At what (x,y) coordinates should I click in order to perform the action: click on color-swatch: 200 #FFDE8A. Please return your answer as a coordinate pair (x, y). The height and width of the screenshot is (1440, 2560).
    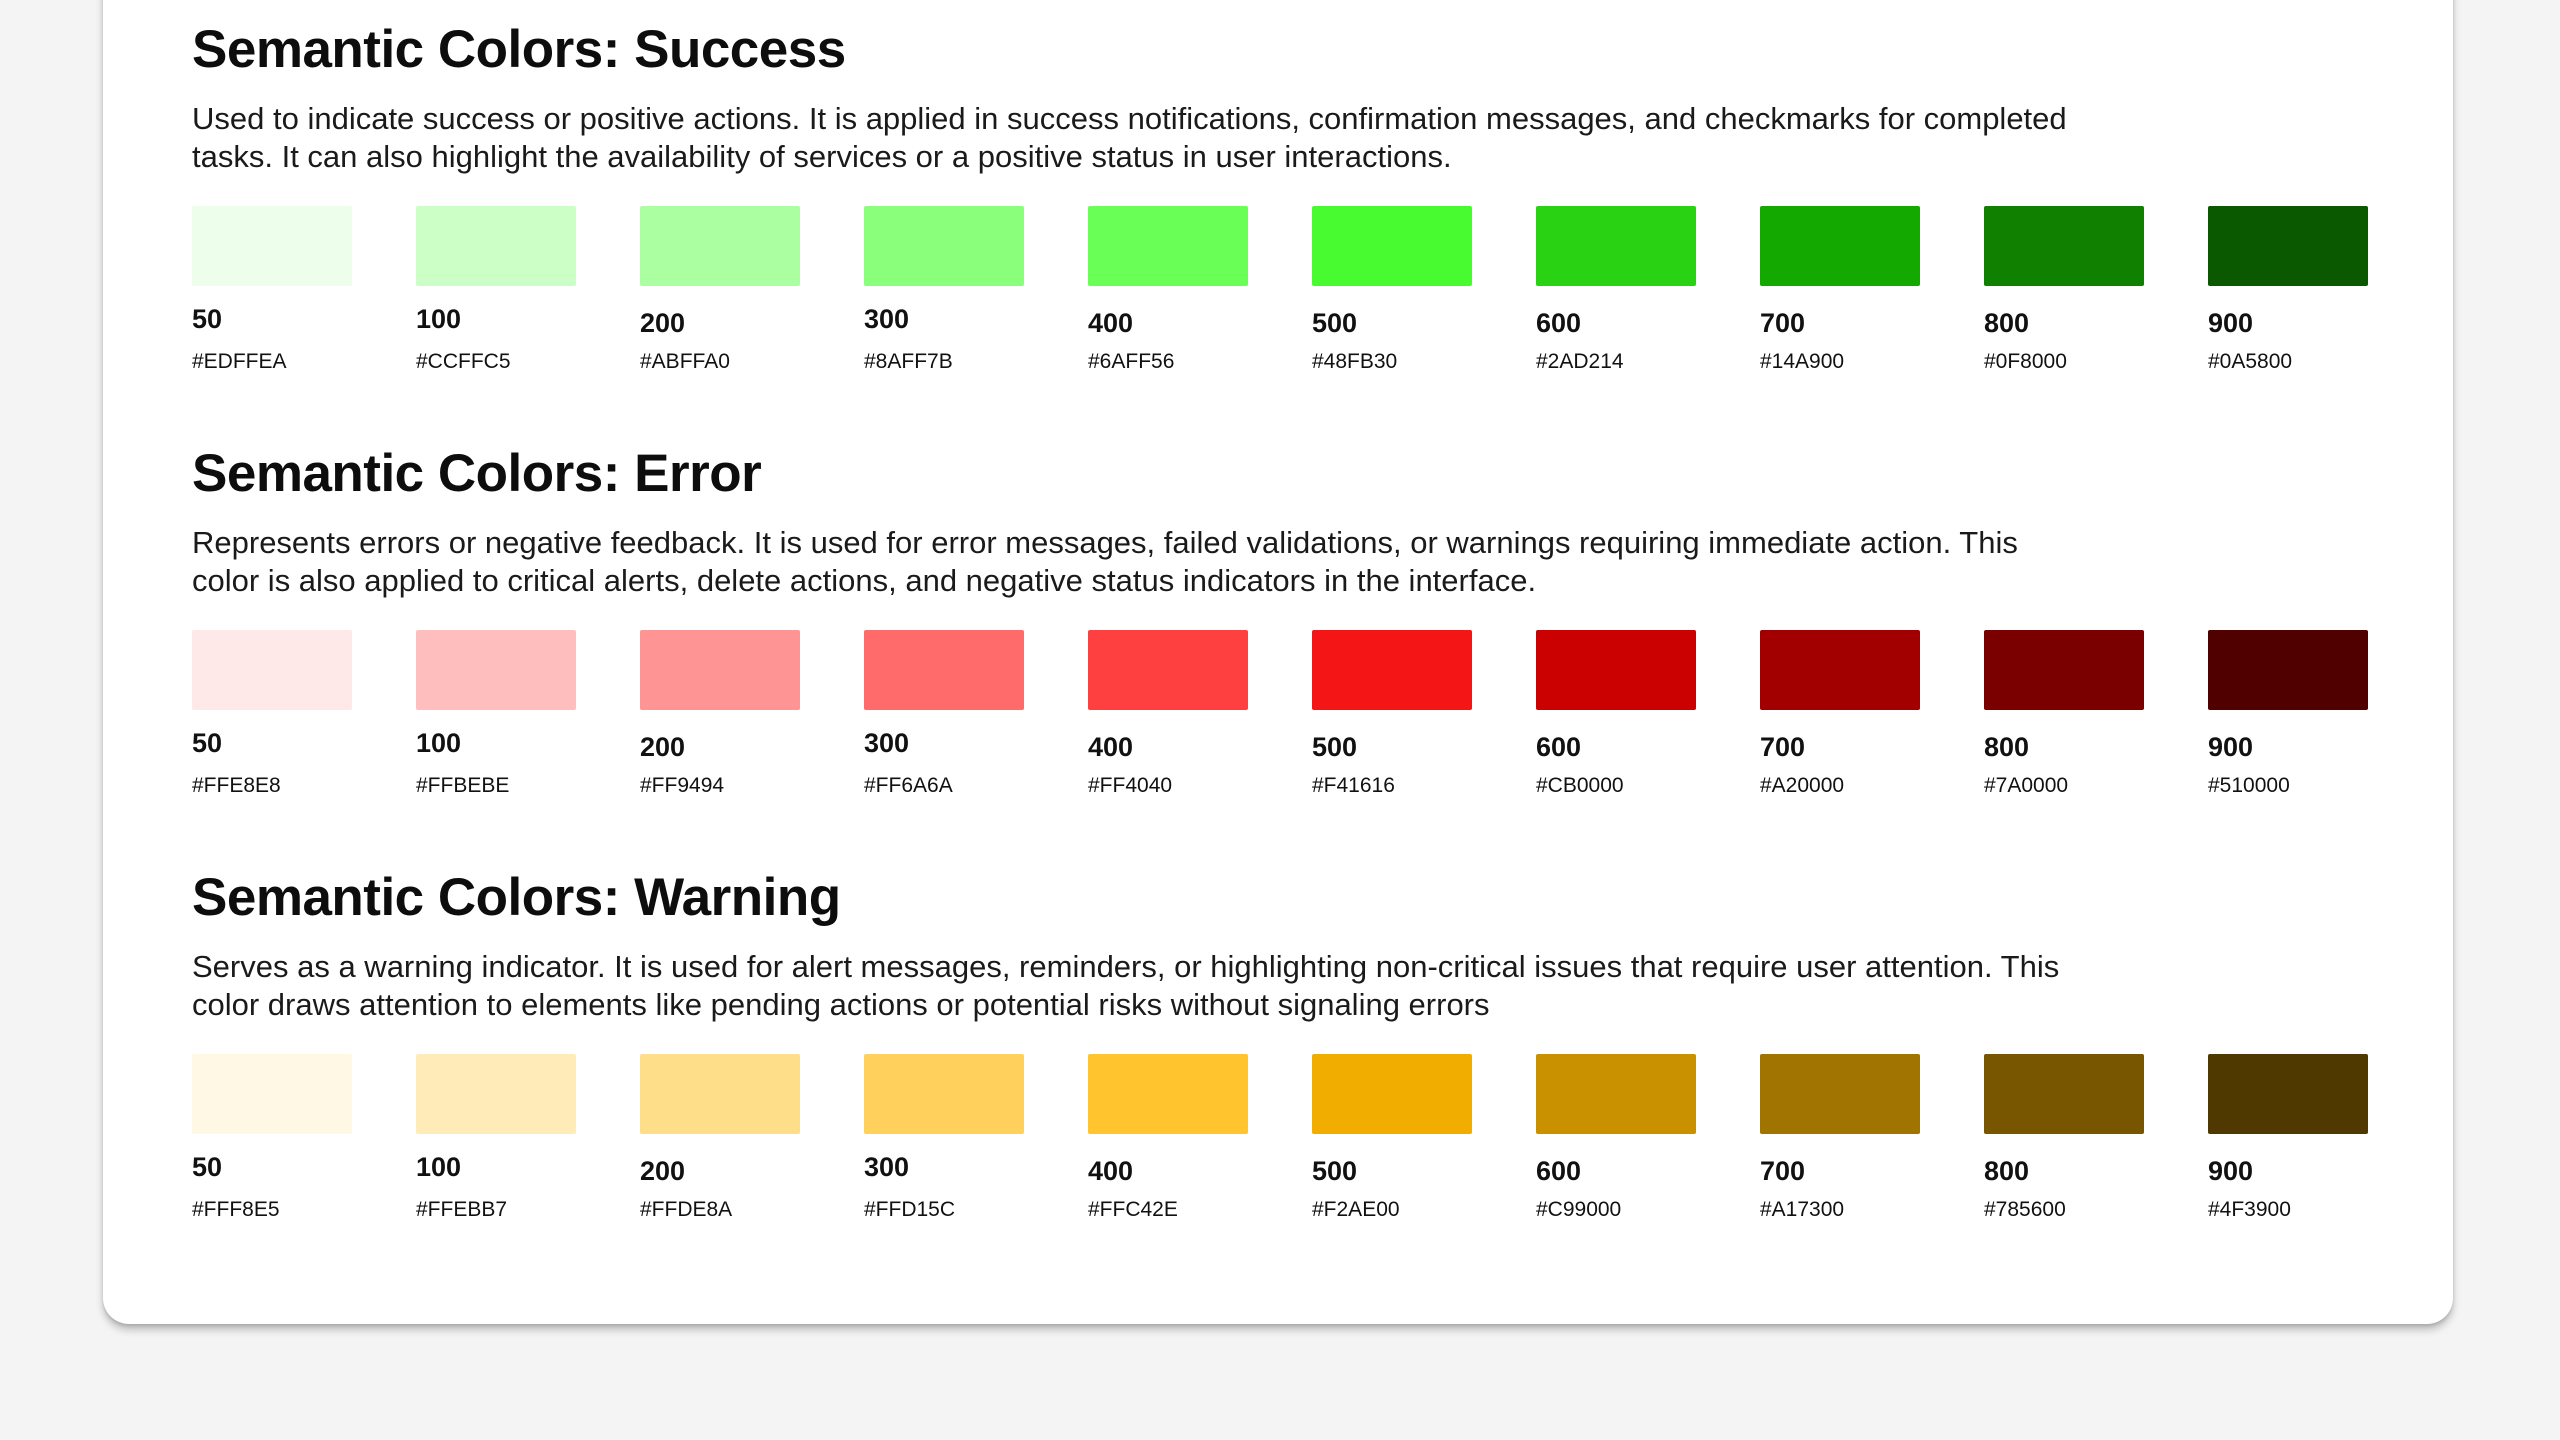
    Looking at the image, I should click on (720, 1138).